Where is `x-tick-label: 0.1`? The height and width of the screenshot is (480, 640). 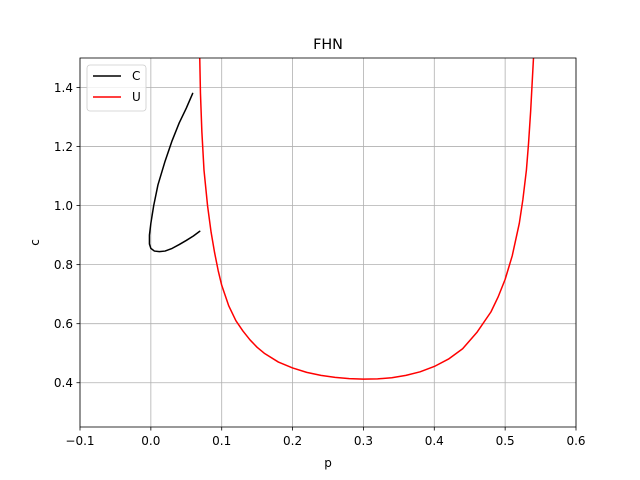
x-tick-label: 0.1 is located at coordinates (221, 441).